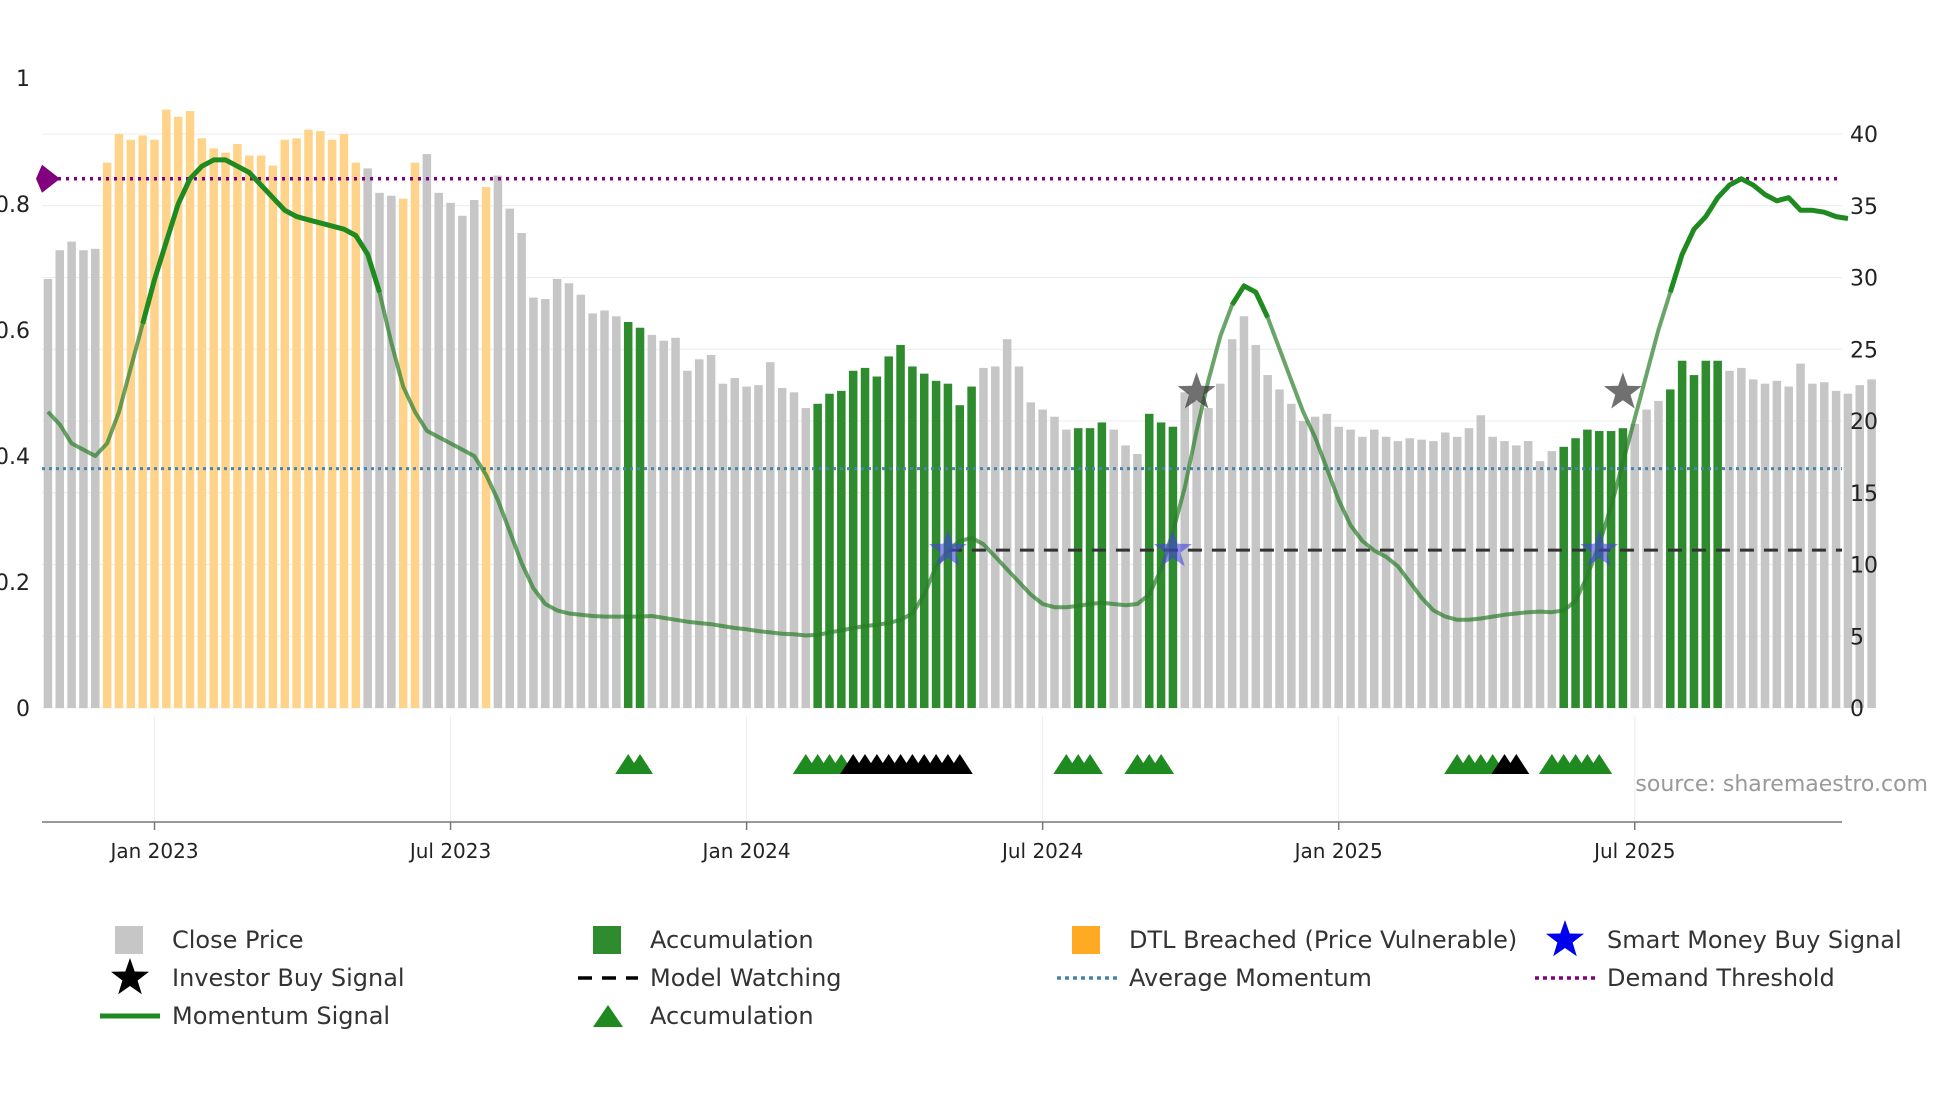 The height and width of the screenshot is (1102, 1960). Describe the element at coordinates (1724, 938) in the screenshot. I see `legend-item: Smart Money Buy Signal` at that location.